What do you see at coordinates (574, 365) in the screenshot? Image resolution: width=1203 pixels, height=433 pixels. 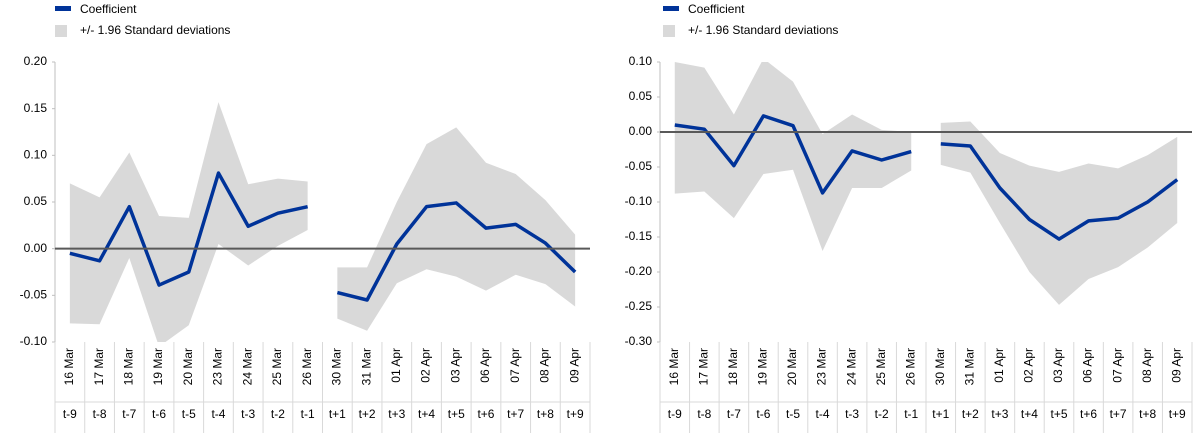 I see `x-tick-label: 09 Apr` at bounding box center [574, 365].